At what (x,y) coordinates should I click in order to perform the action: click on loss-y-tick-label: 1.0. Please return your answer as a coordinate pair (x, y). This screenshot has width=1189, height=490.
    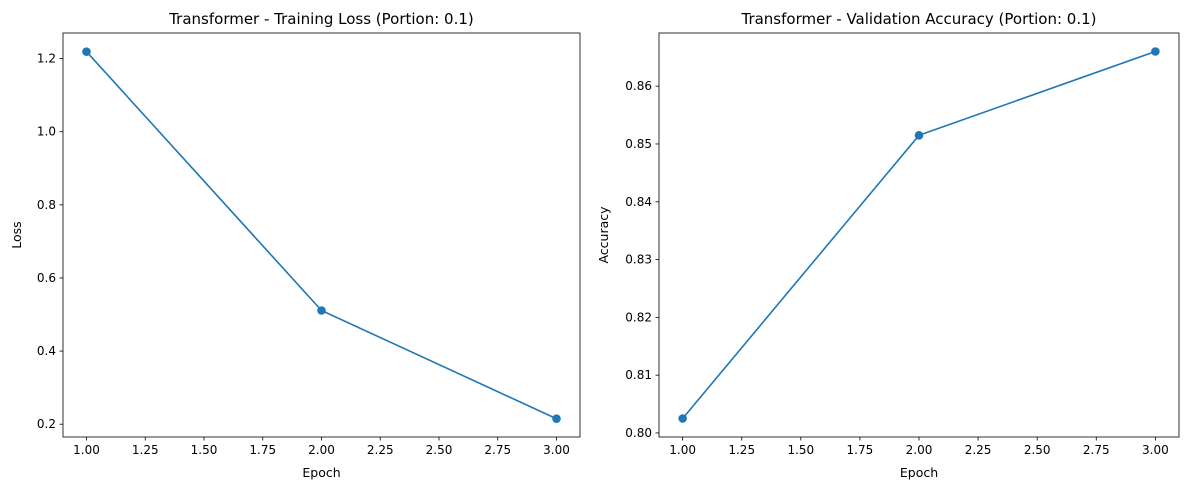
    Looking at the image, I should click on (46, 132).